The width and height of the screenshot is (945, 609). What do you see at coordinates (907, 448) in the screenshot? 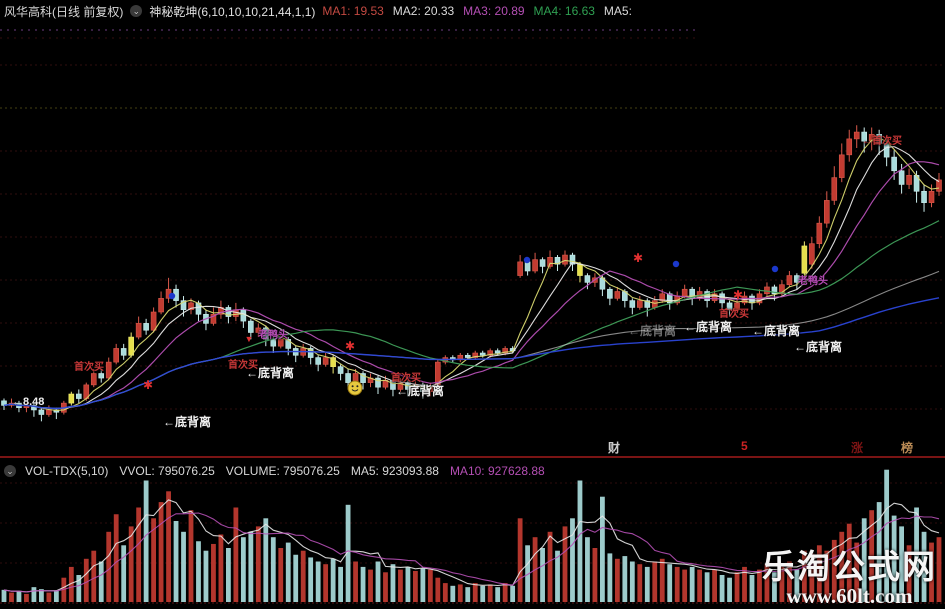
I see `ticker-char: 榜` at bounding box center [907, 448].